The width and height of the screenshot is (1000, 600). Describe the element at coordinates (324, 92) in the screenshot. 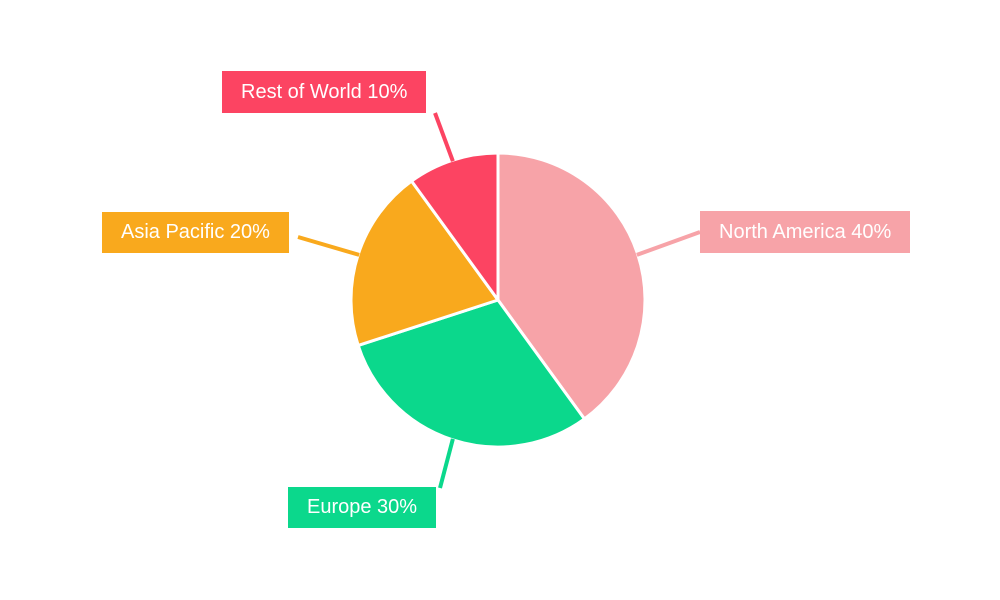

I see `slice-label-rest-of-world: Rest of World 10%` at that location.